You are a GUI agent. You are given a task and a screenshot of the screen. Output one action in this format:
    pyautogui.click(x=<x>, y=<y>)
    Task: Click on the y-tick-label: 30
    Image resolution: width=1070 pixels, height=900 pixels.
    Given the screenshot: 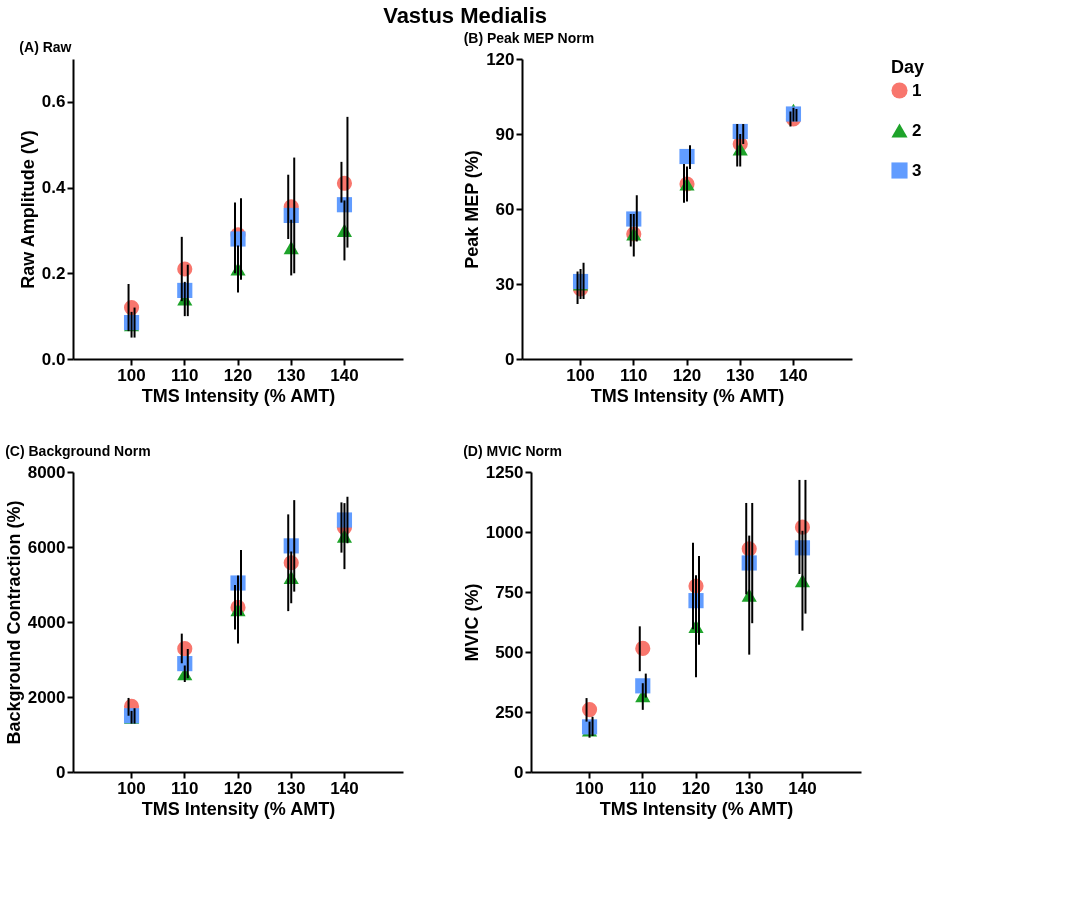 What is the action you would take?
    pyautogui.click(x=505, y=284)
    